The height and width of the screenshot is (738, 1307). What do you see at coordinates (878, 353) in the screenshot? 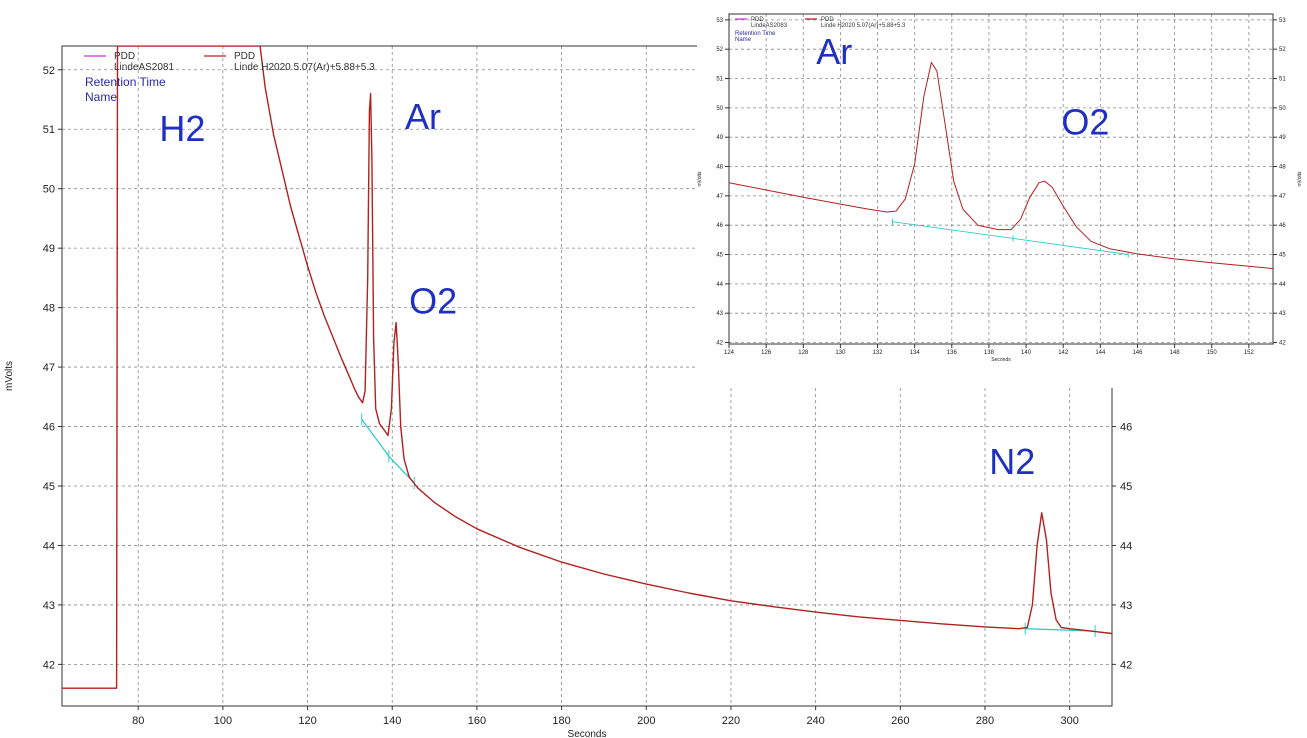
I see `x-tick-label: 132` at bounding box center [878, 353].